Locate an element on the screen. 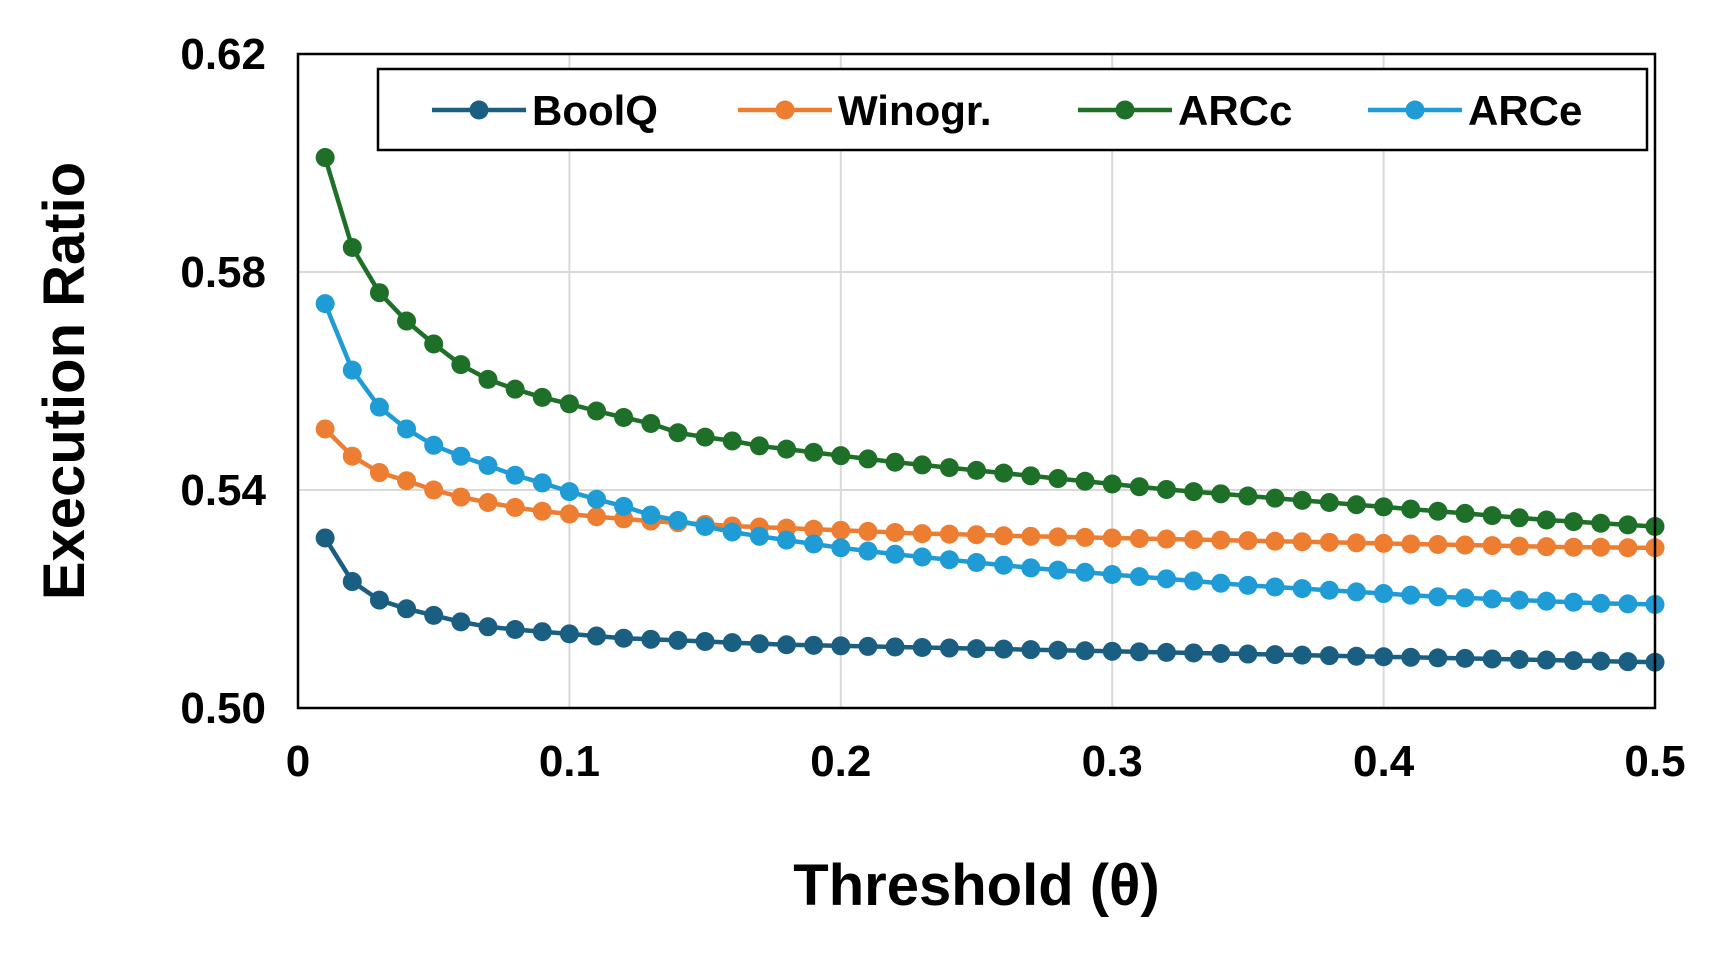 This screenshot has height=957, width=1736. x-tick-label: 0.2 is located at coordinates (840, 761).